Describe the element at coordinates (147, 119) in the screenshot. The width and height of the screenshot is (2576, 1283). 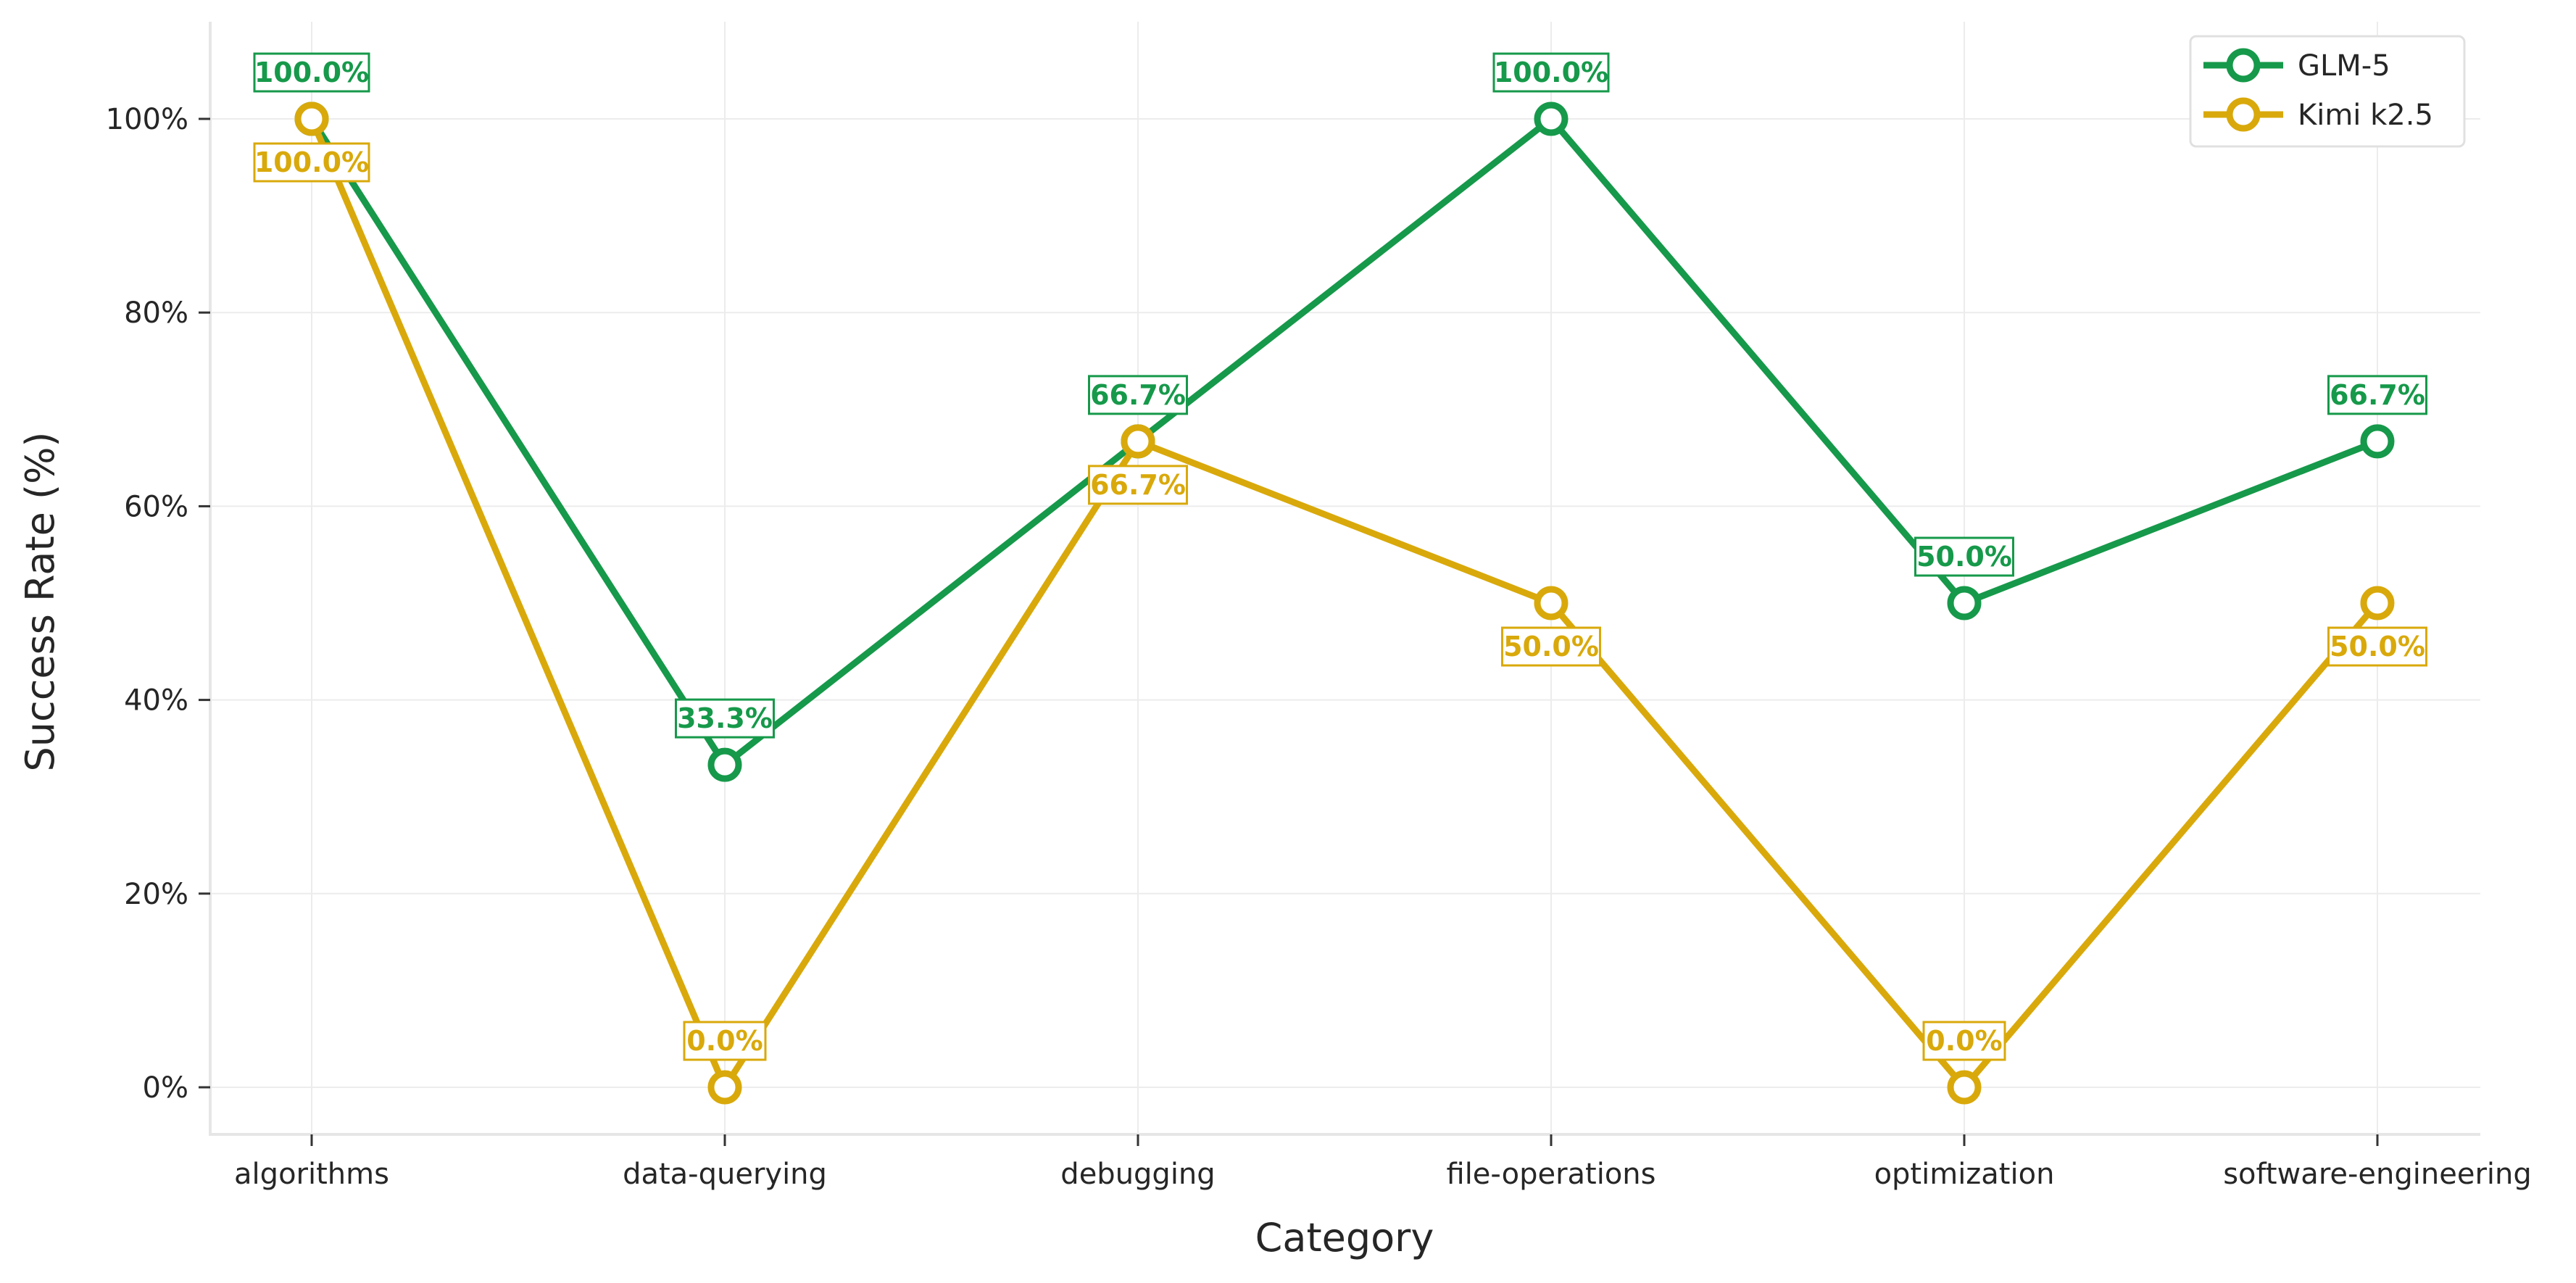
I see `y-tick-label: 100%` at that location.